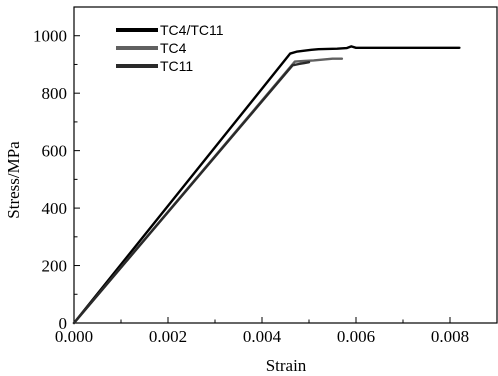 The image size is (498, 376). Describe the element at coordinates (176, 66) in the screenshot. I see `legend-label: TC11` at that location.